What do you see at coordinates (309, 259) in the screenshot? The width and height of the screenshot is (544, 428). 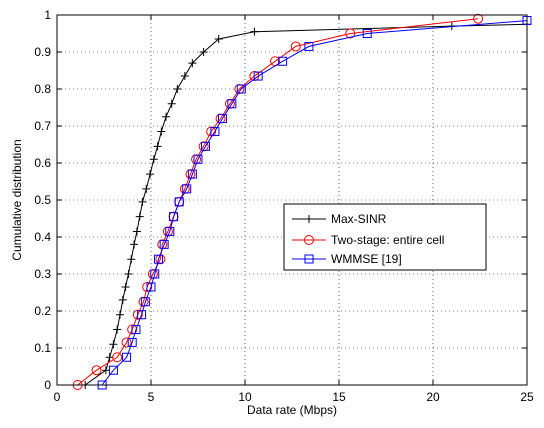 I see `legend-marker-square-icon` at bounding box center [309, 259].